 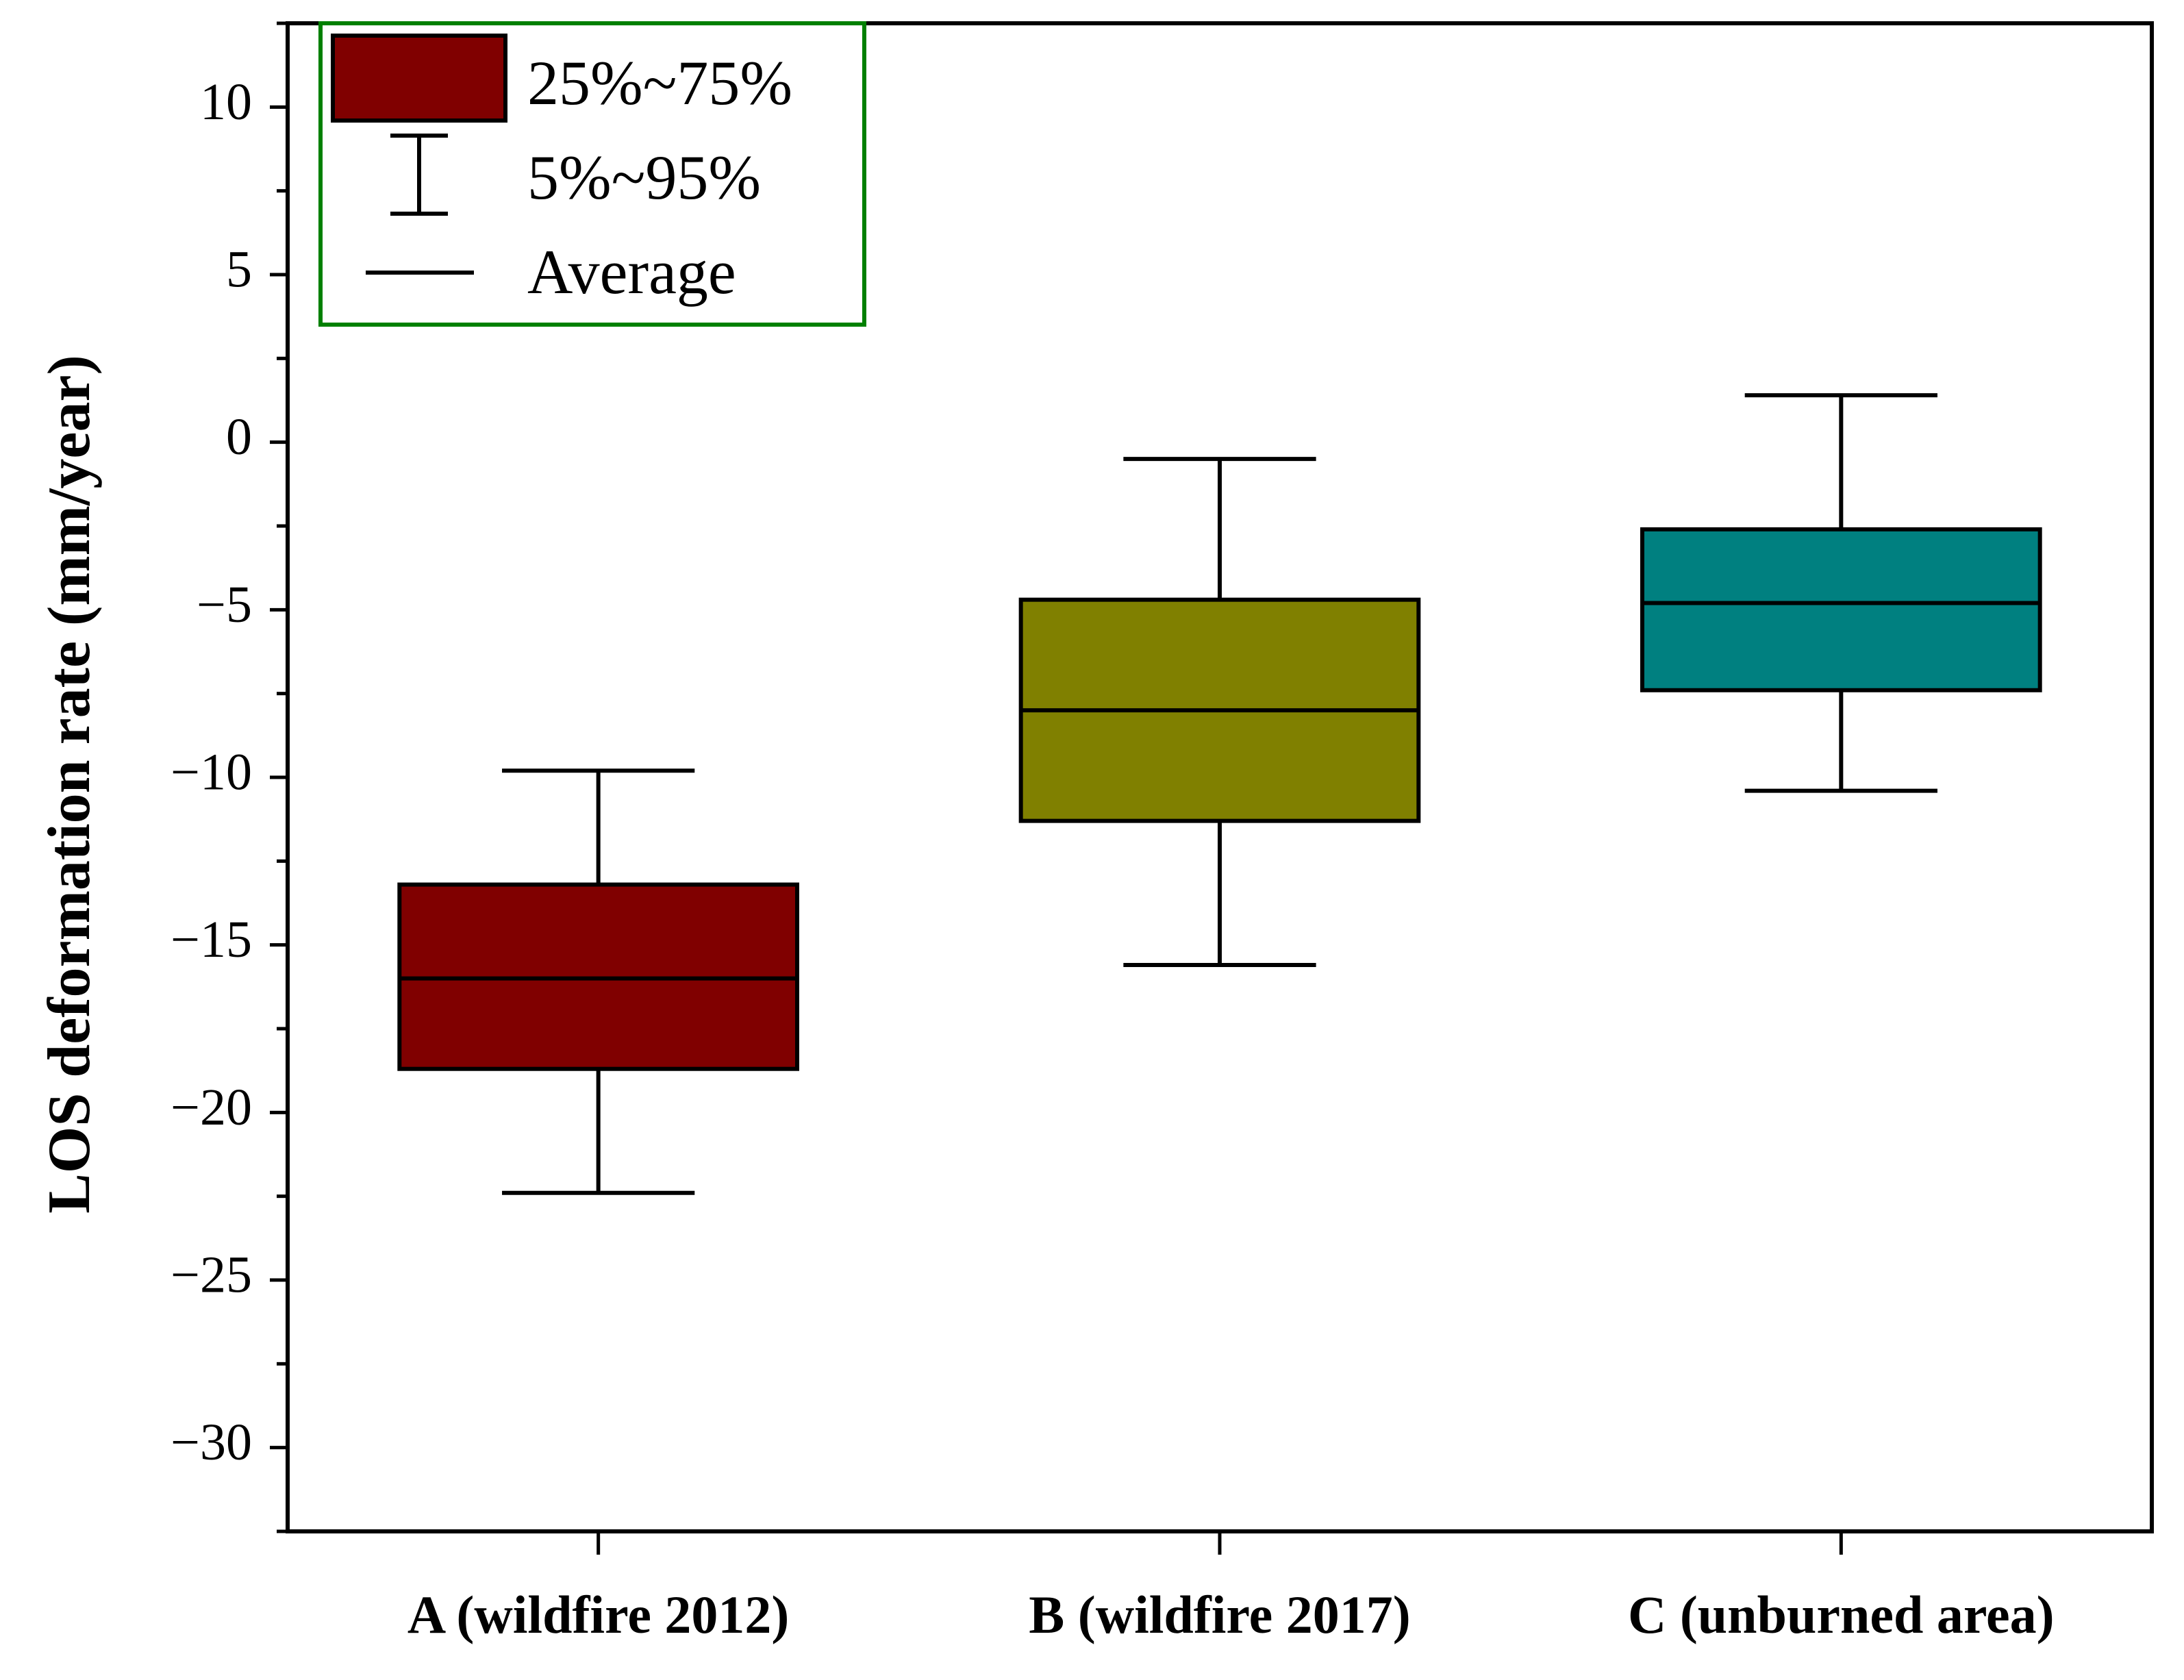 What do you see at coordinates (211, 1274) in the screenshot?
I see `y-tick-label: −25` at bounding box center [211, 1274].